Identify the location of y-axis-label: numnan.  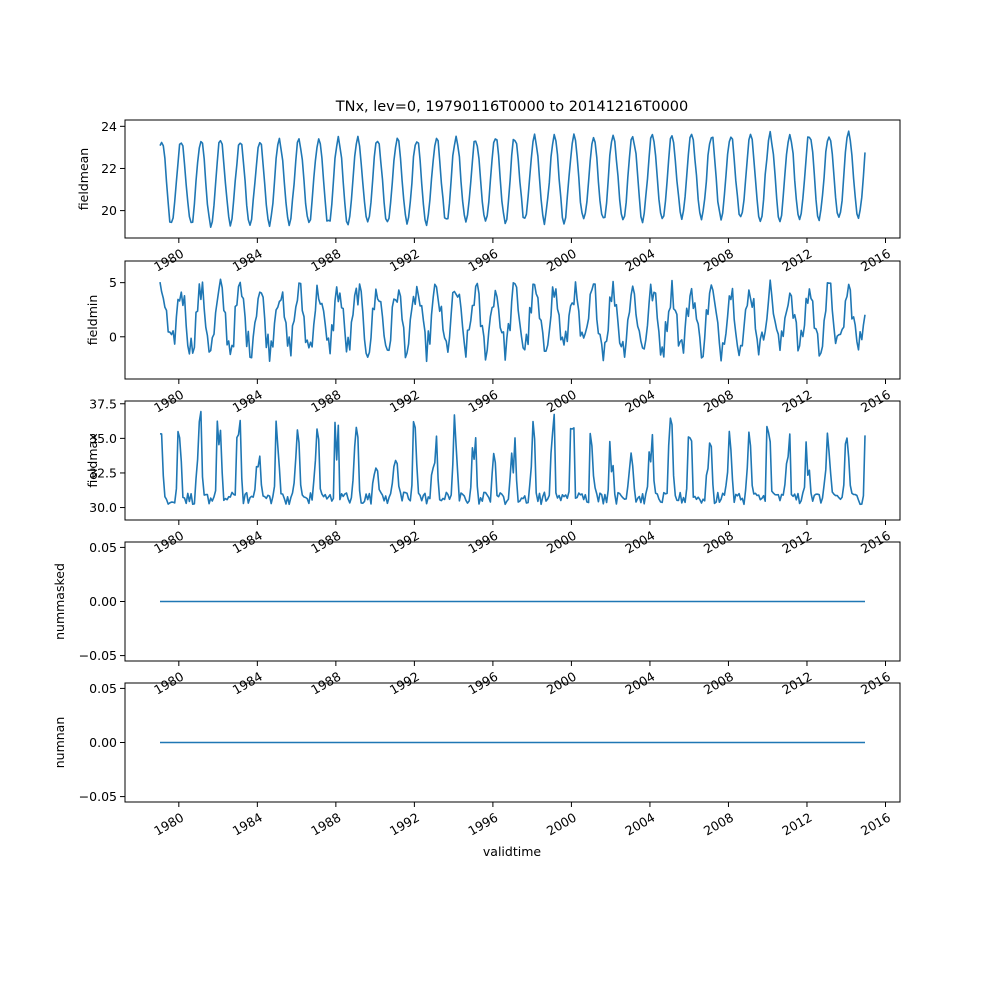
(59, 743).